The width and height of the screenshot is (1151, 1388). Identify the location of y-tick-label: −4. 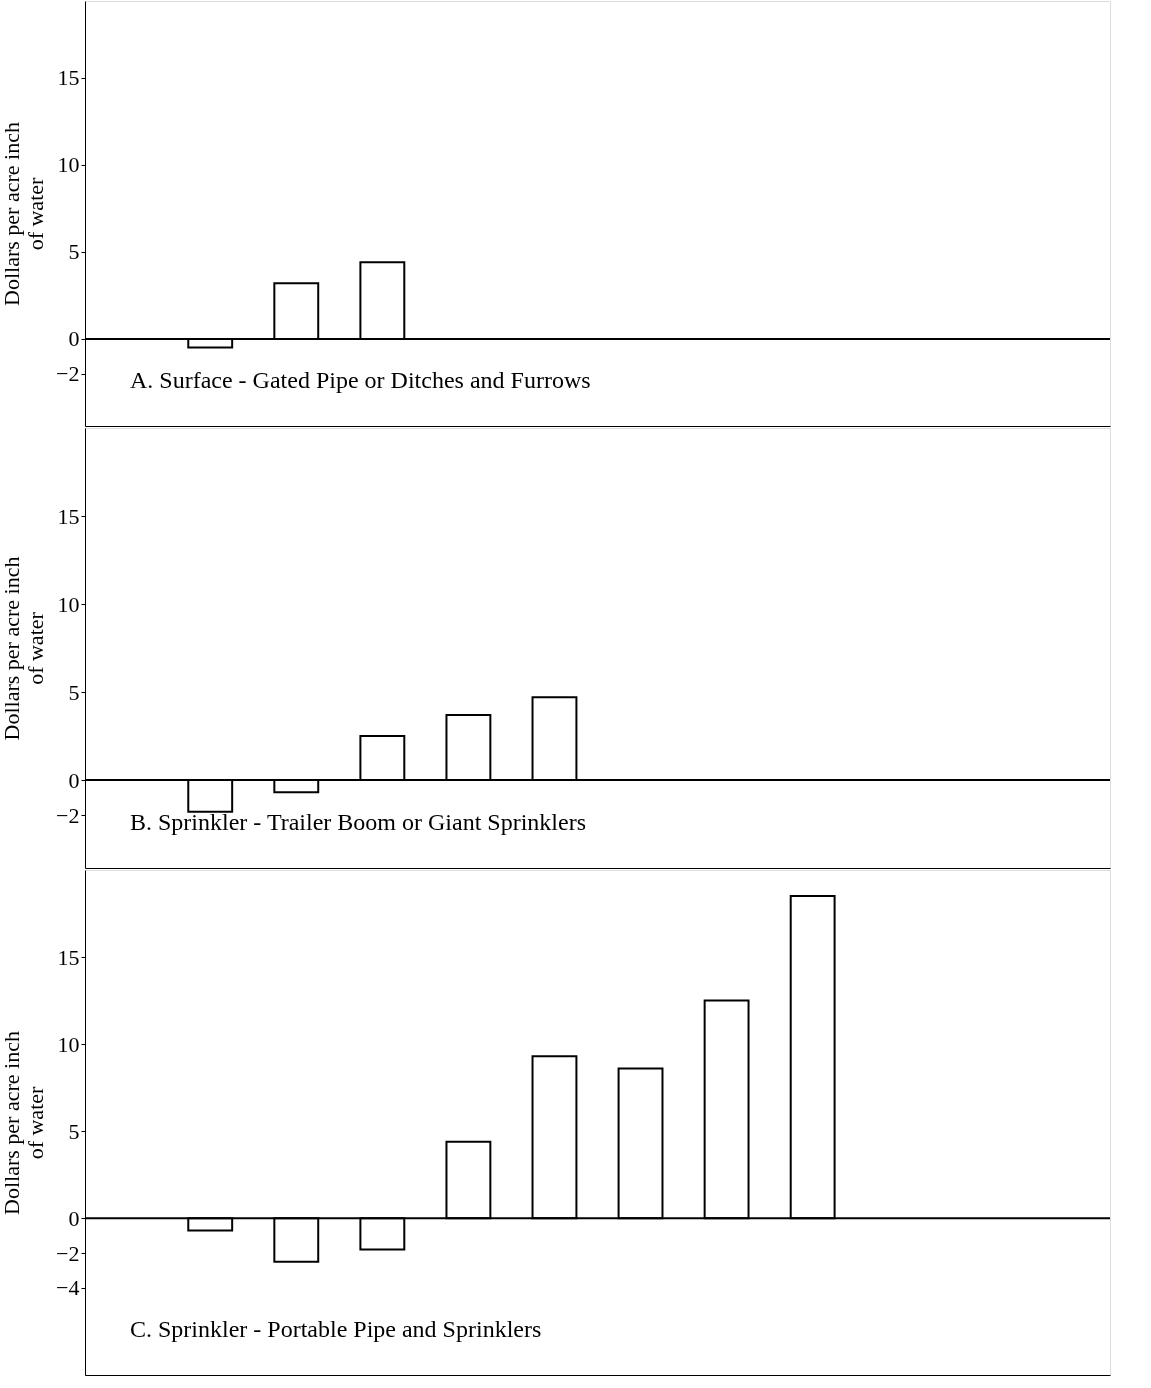
(68, 1288).